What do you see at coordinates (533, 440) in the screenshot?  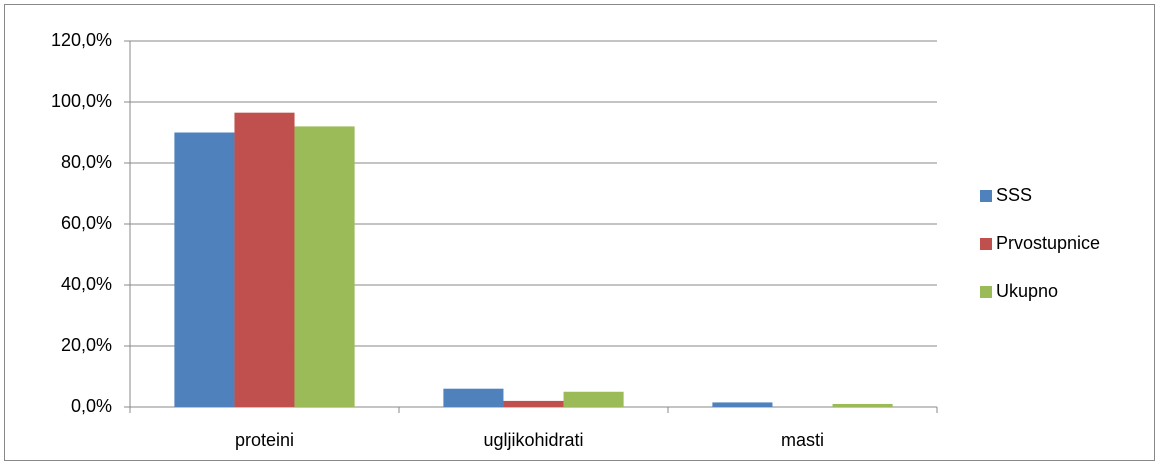 I see `x-tick-label: ugljikohidrati` at bounding box center [533, 440].